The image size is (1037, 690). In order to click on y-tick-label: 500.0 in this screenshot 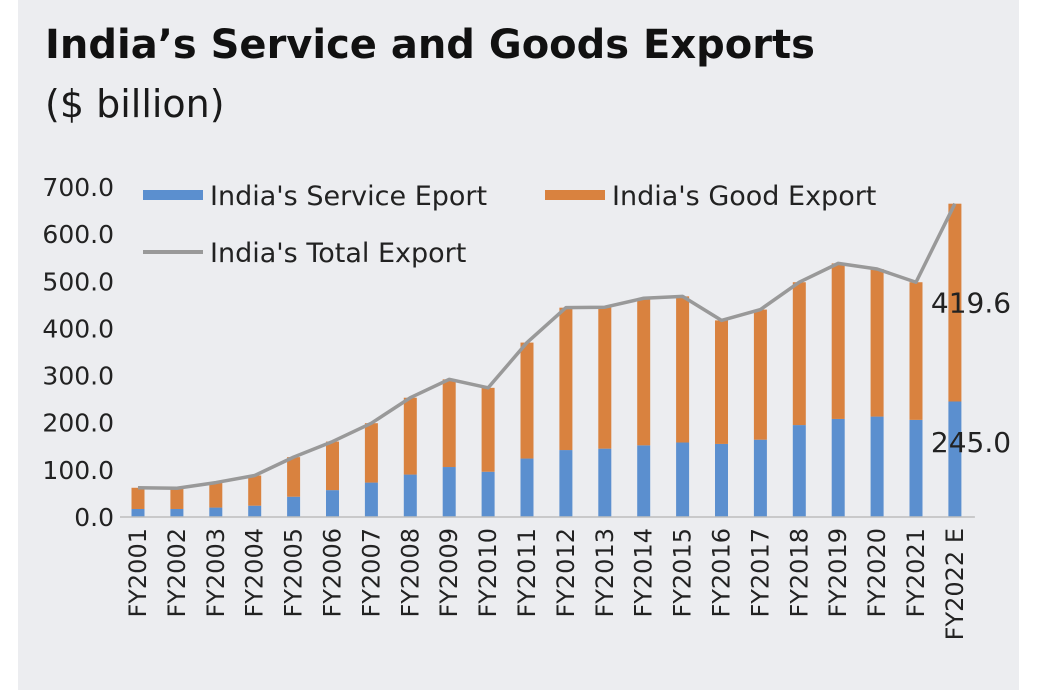, I will do `click(78, 281)`.